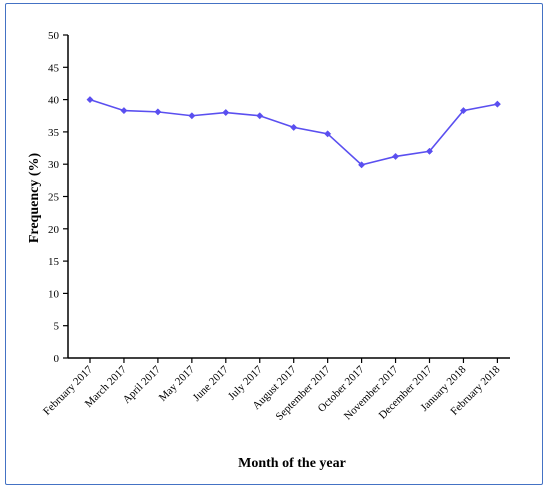  I want to click on y-axis: 0 5 10 15 20 25 30 35 40 45 50, so click(58, 197).